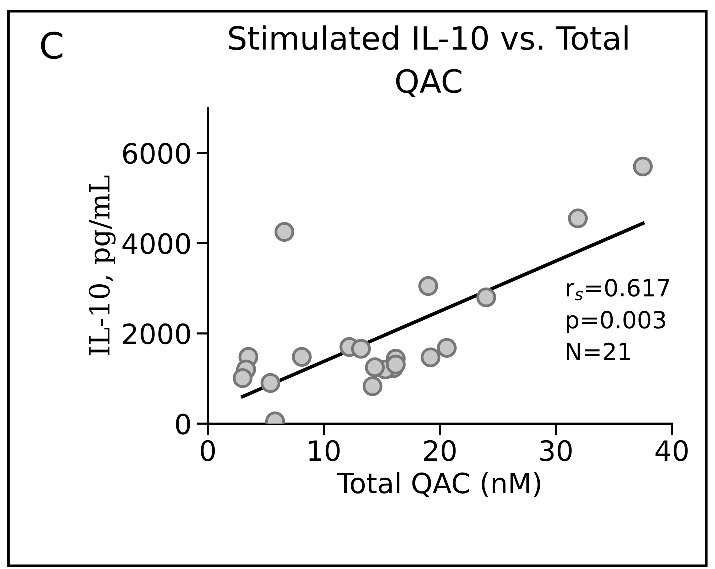 Image resolution: width=715 pixels, height=569 pixels. Describe the element at coordinates (102, 266) in the screenshot. I see `y-axis-title: IL-10, pg/mL` at that location.